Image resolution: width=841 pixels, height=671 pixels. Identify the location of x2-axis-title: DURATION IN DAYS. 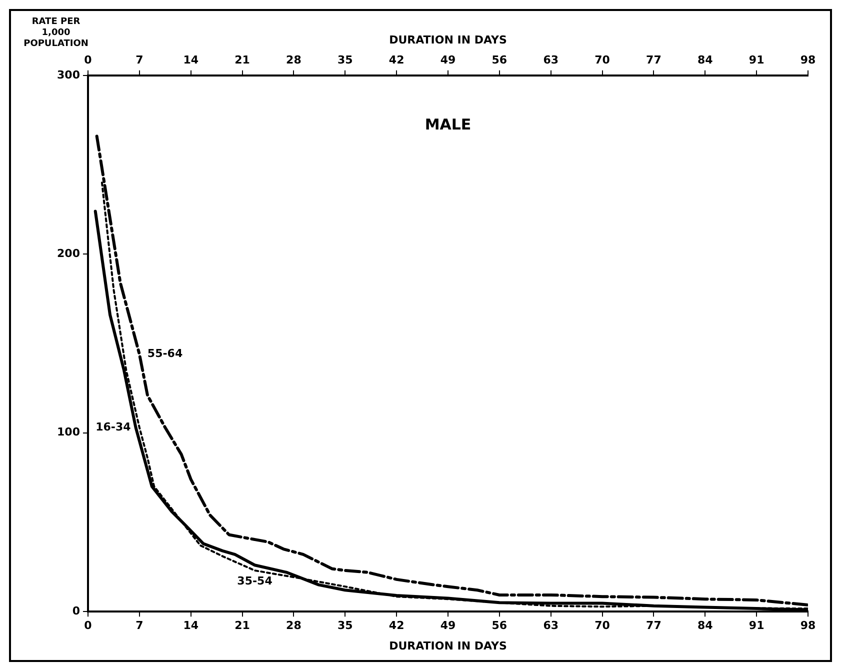
(448, 39).